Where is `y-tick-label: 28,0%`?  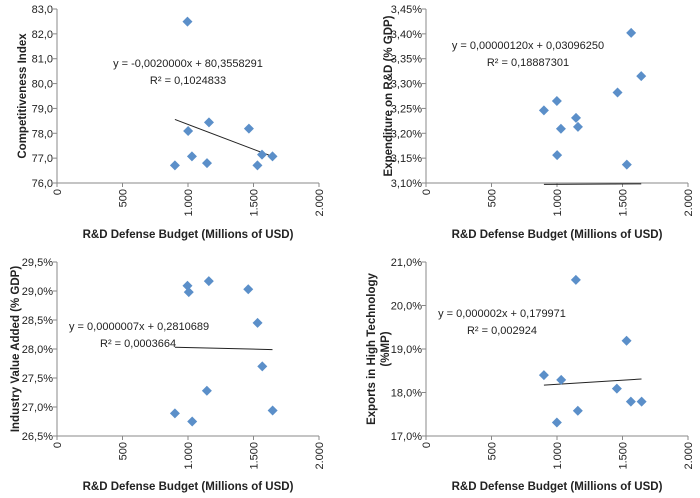 y-tick-label: 28,0% is located at coordinates (37, 350).